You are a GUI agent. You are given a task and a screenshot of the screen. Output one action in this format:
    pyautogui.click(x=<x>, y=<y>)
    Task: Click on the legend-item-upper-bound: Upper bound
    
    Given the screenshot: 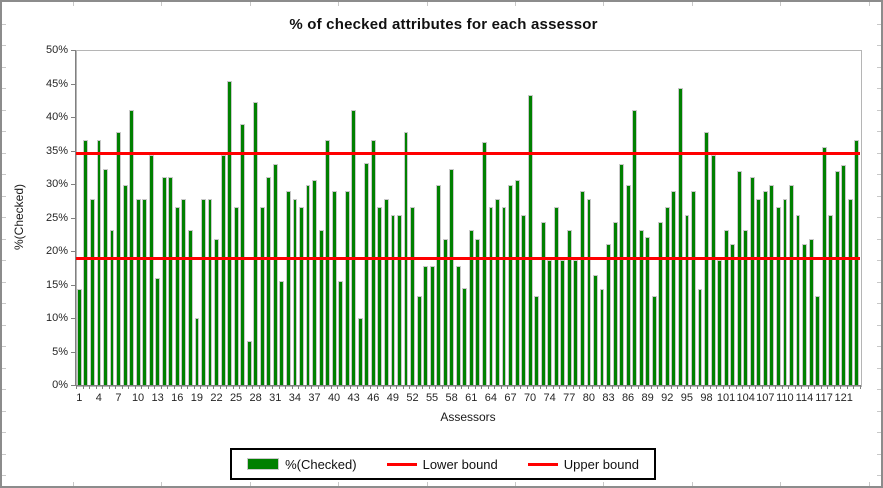 What is the action you would take?
    pyautogui.click(x=583, y=464)
    